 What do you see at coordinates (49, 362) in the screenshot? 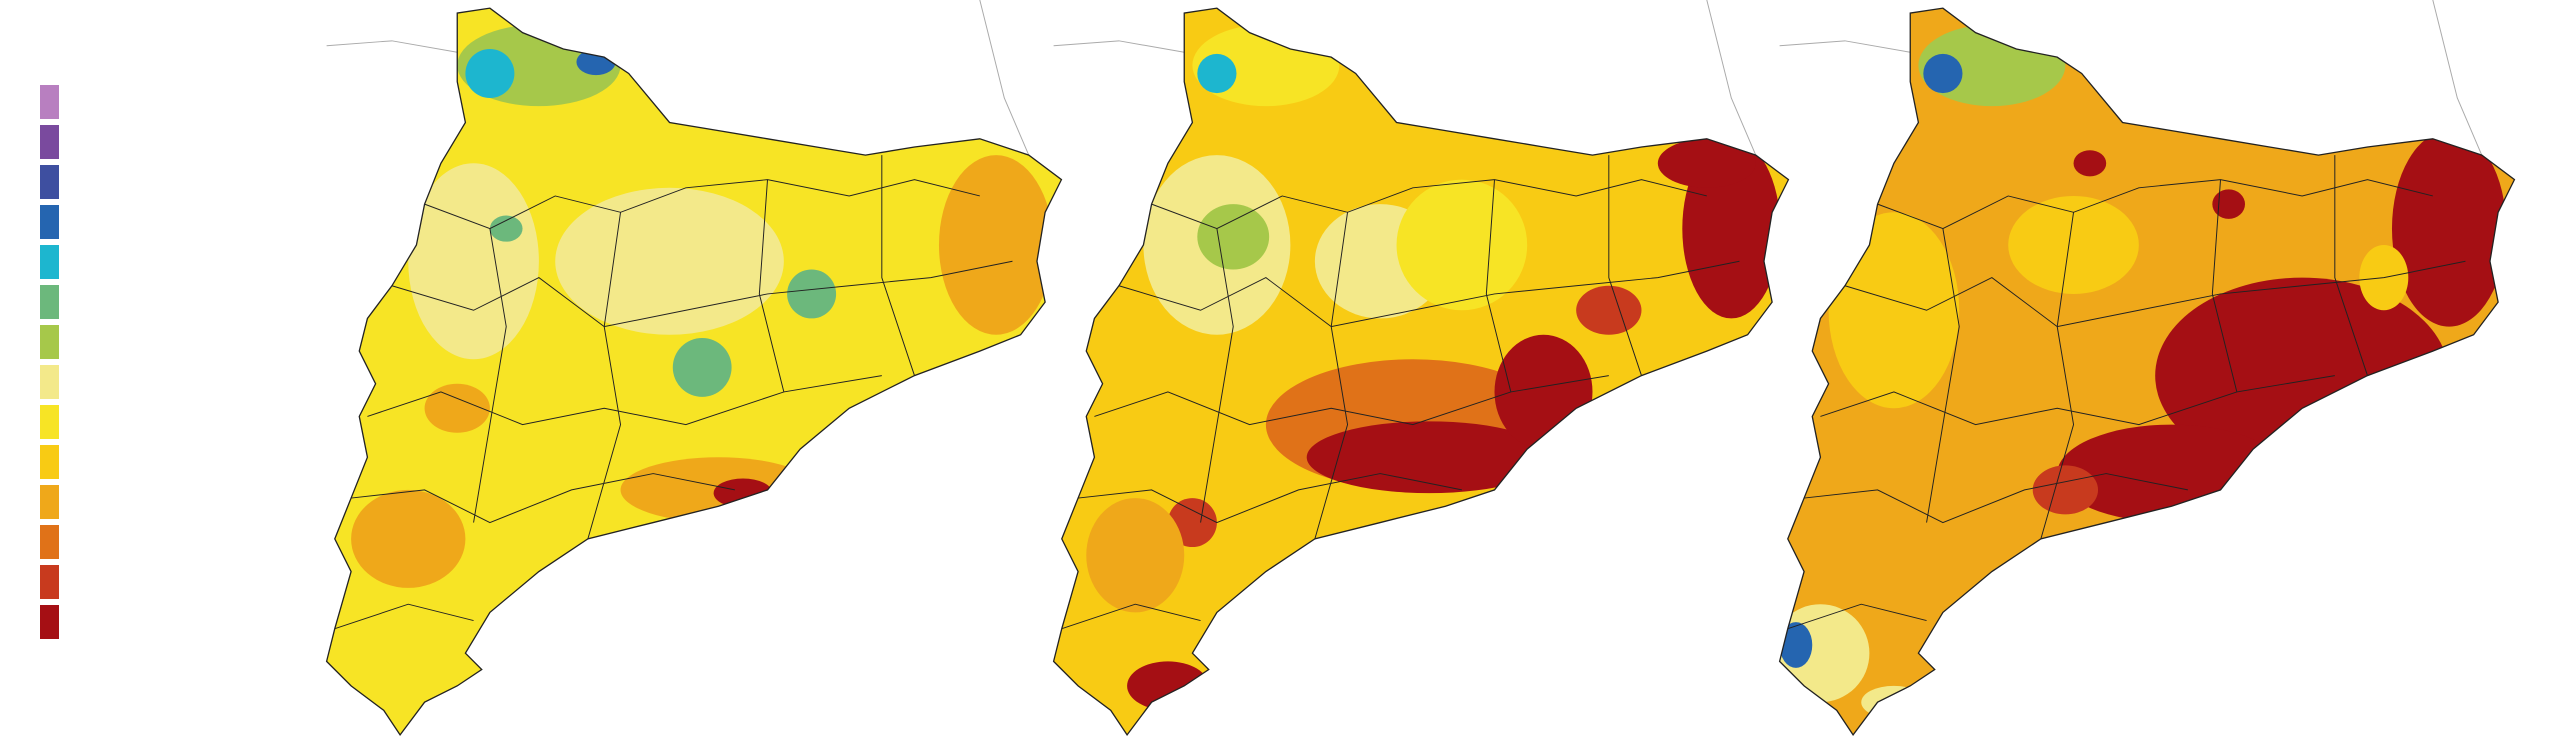
I see `legend` at bounding box center [49, 362].